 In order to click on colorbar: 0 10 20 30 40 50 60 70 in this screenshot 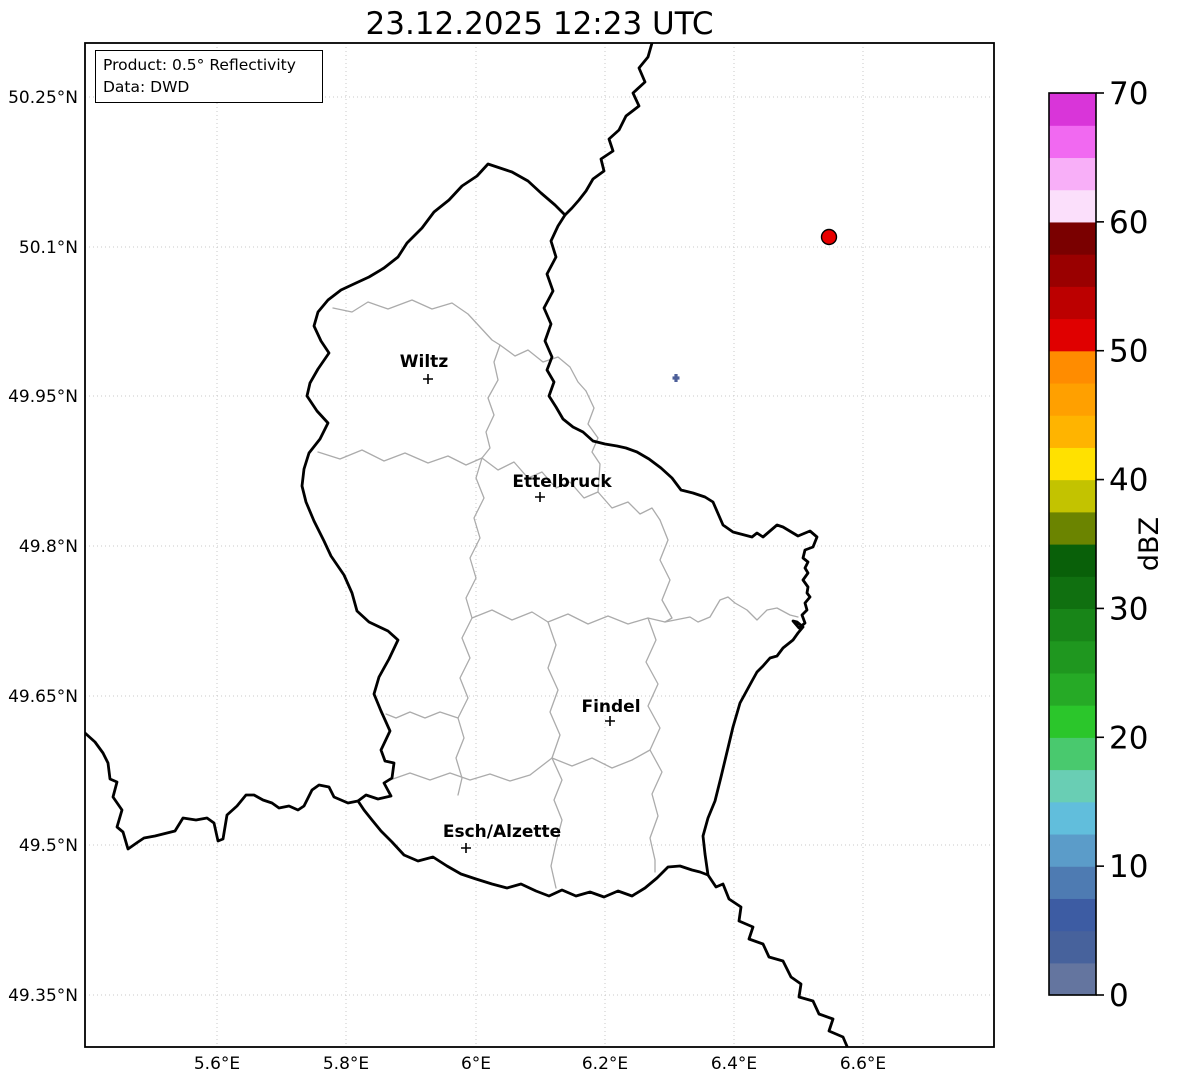, I will do `click(1098, 545)`.